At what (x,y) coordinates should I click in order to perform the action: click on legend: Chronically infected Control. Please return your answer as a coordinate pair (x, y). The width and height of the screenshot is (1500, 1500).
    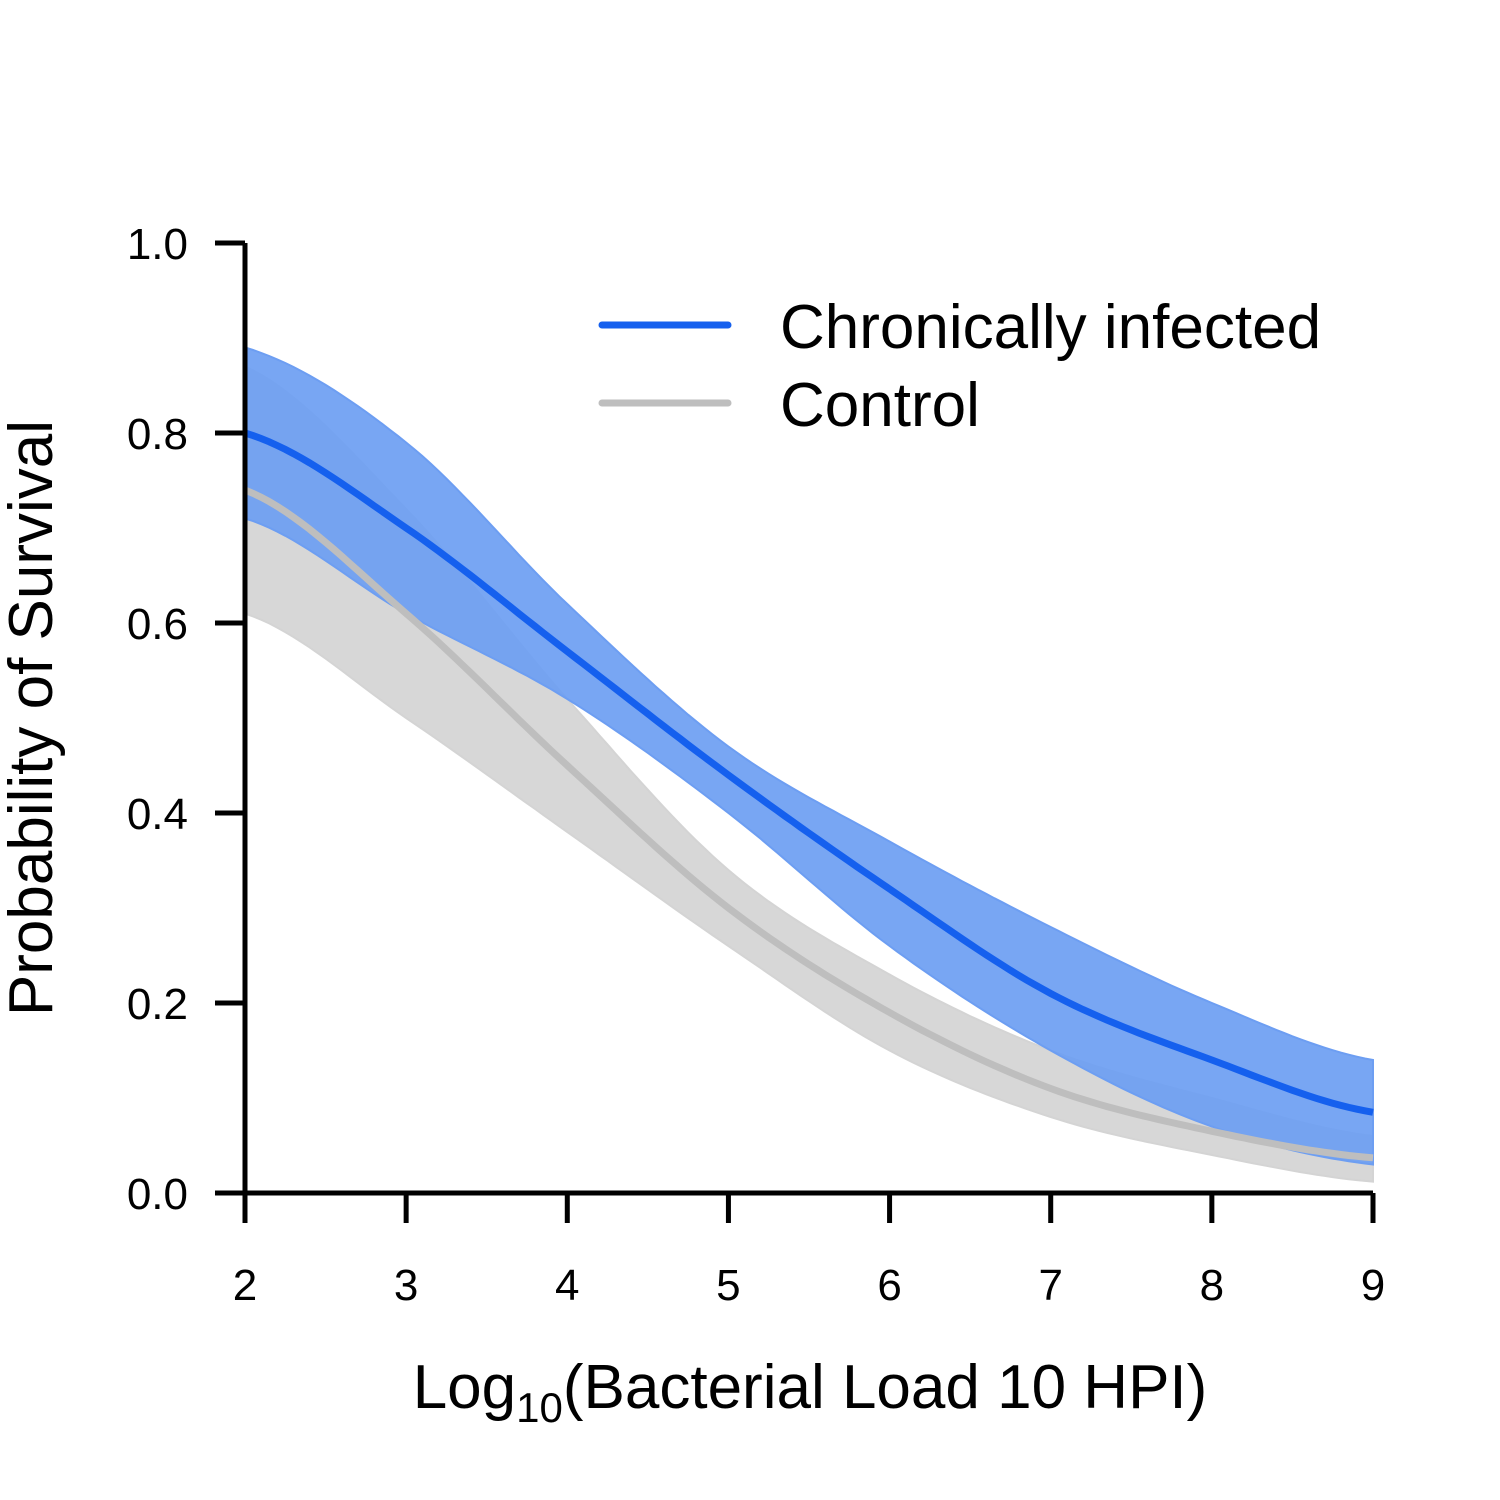
    Looking at the image, I should click on (959, 366).